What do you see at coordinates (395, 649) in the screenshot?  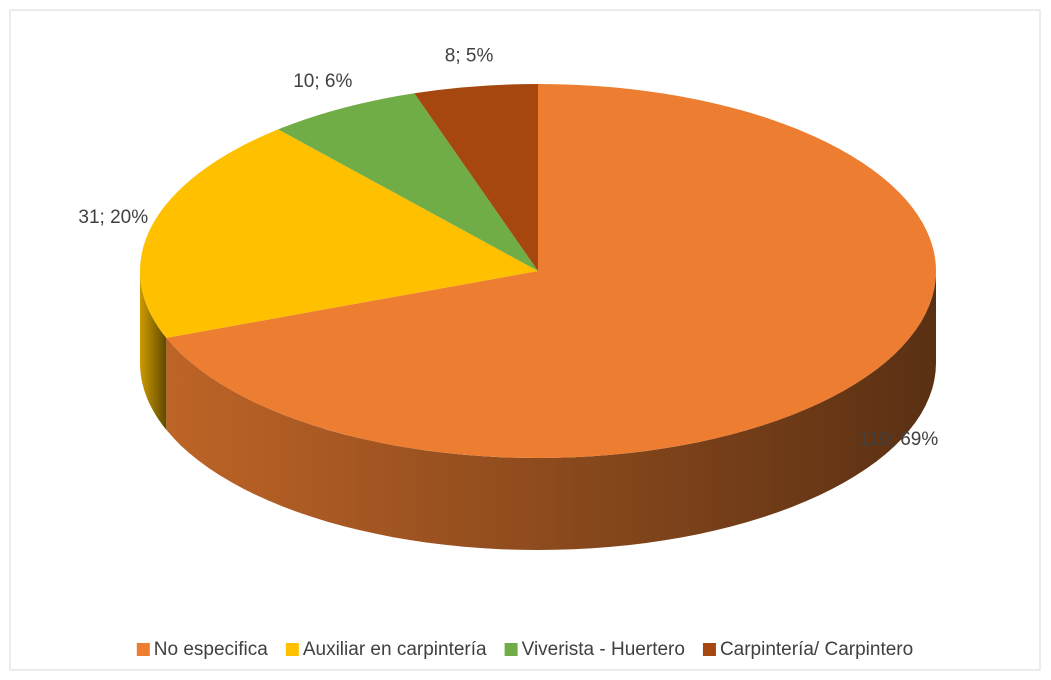 I see `legend-label: Auxiliar en carpintería` at bounding box center [395, 649].